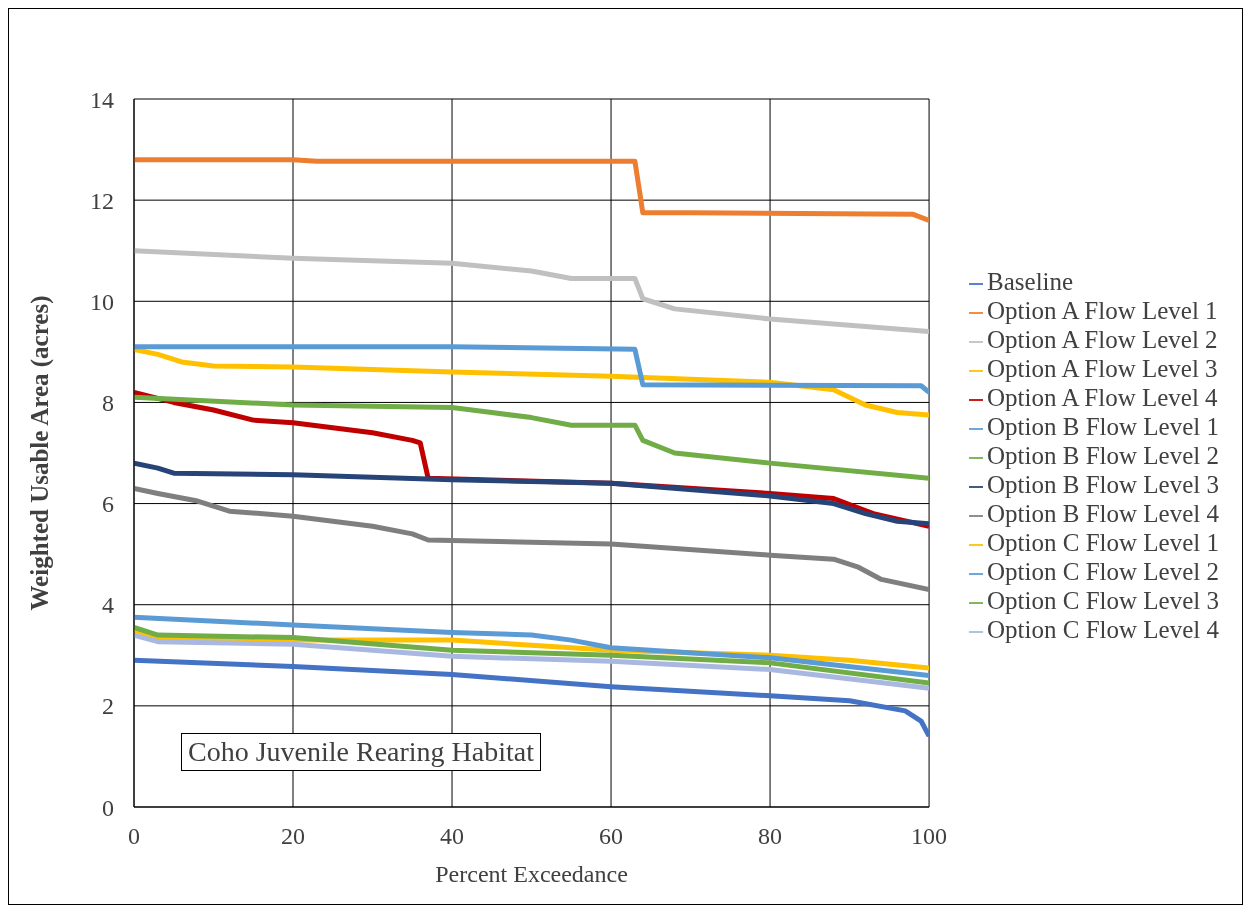  Describe the element at coordinates (108, 807) in the screenshot. I see `y-tick-label: 0` at that location.